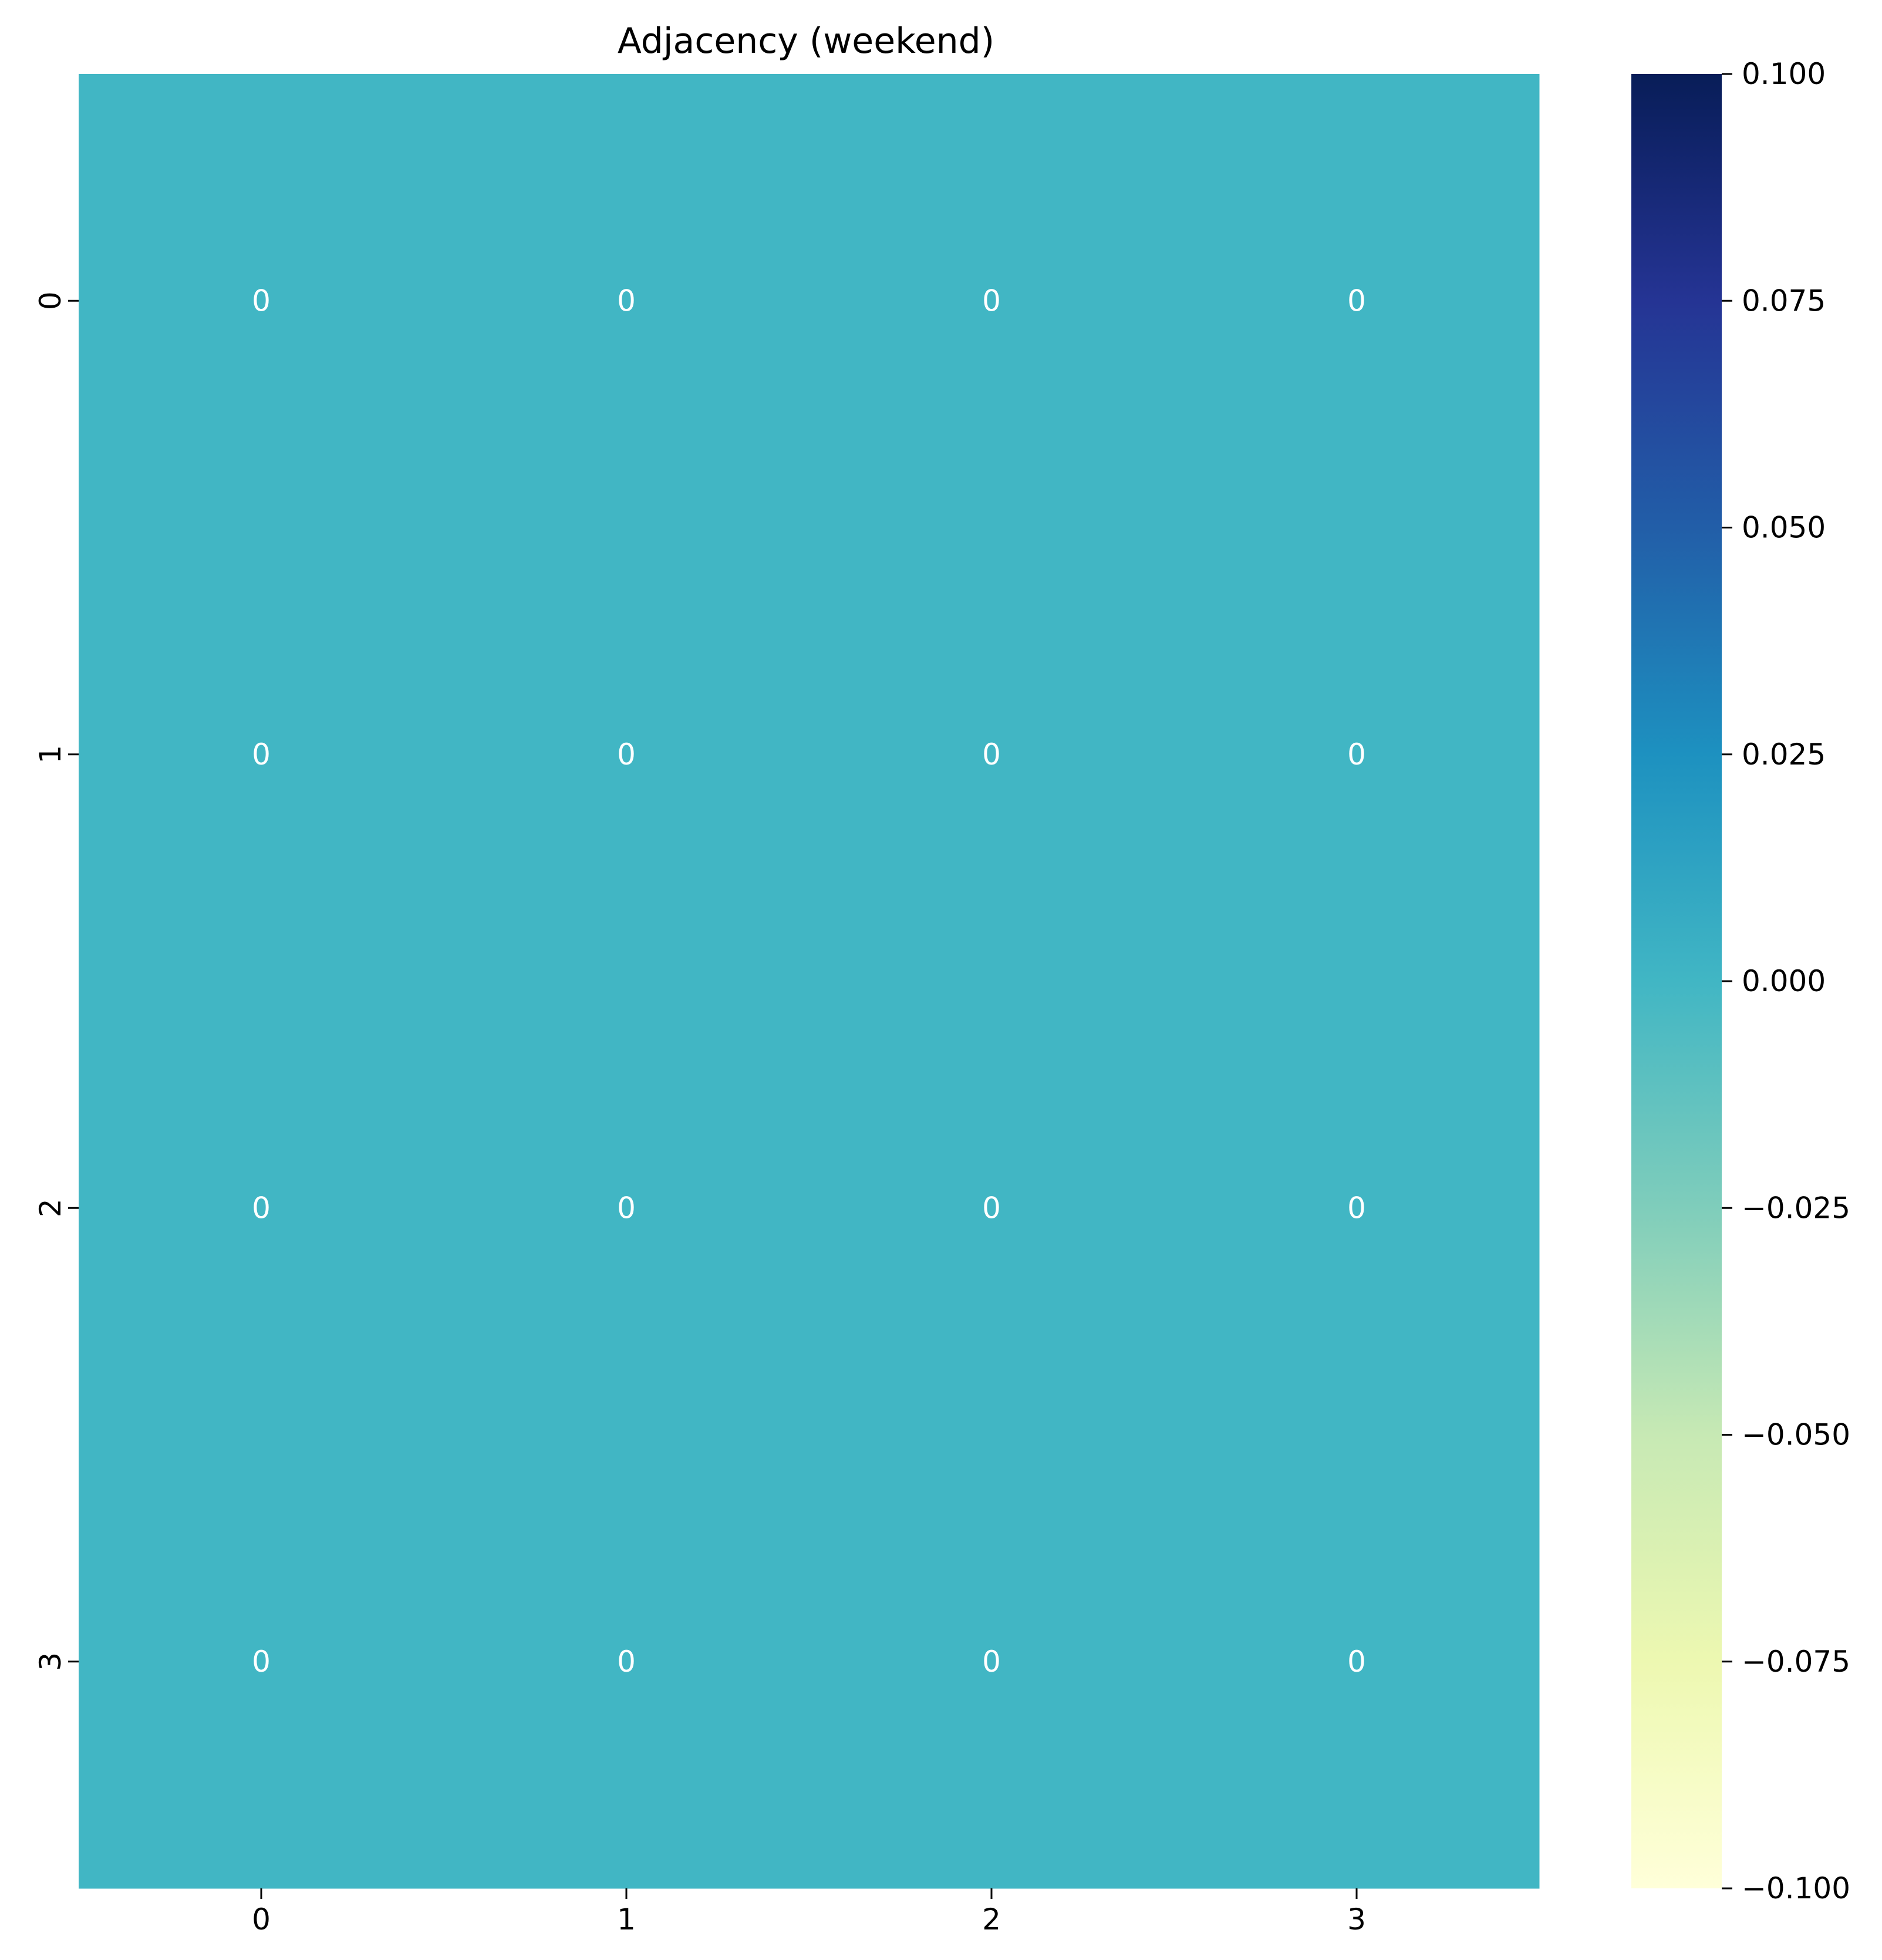 This screenshot has width=1882, height=1960. I want to click on x-tick-label-3: 3, so click(1356, 1919).